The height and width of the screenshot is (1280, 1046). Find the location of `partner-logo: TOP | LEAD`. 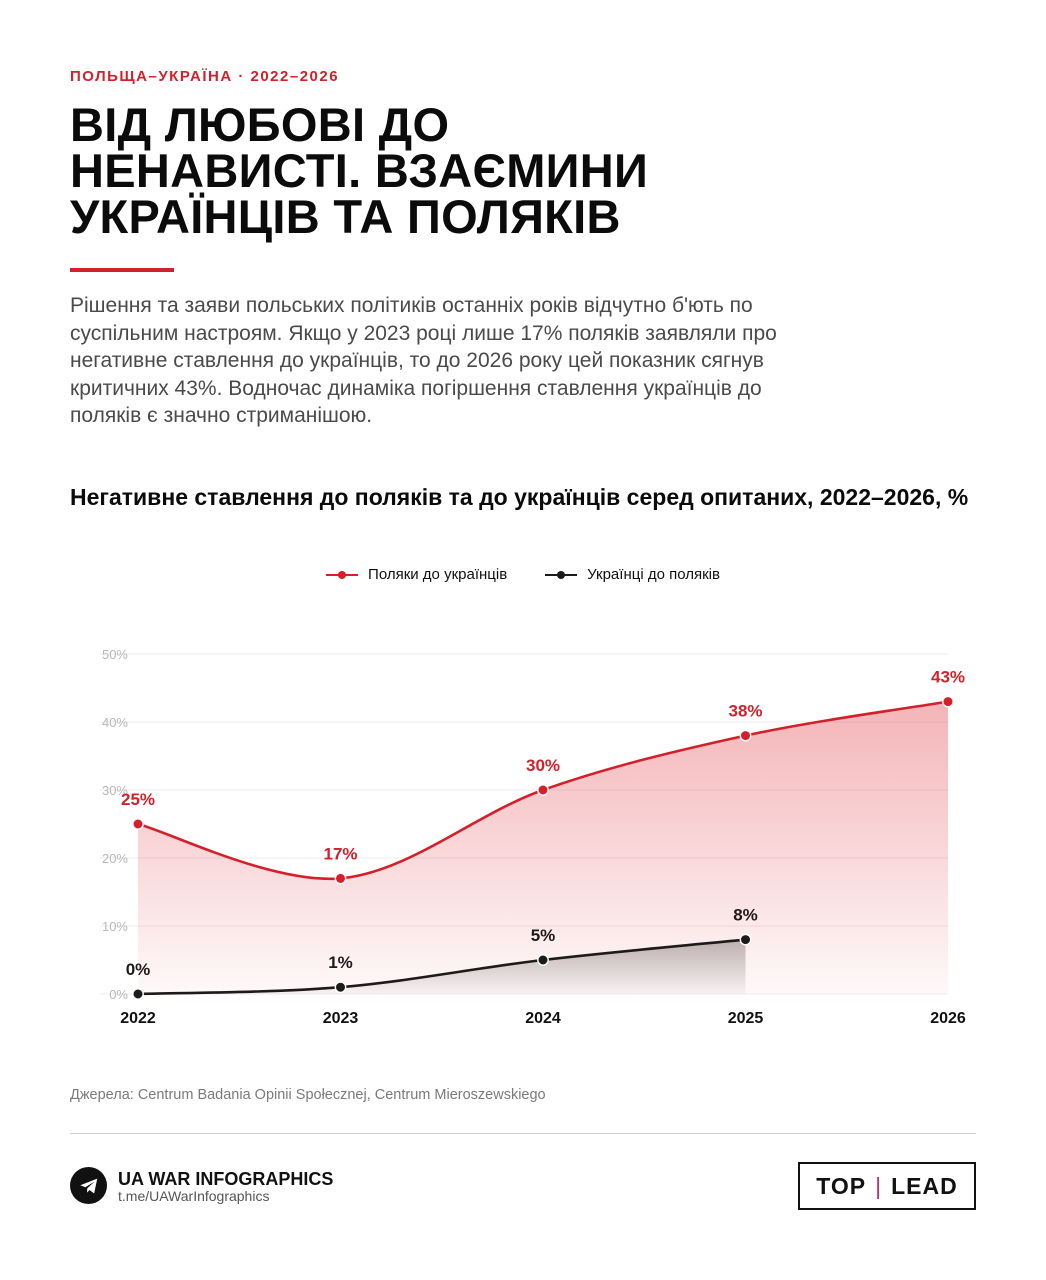

partner-logo: TOP | LEAD is located at coordinates (887, 1186).